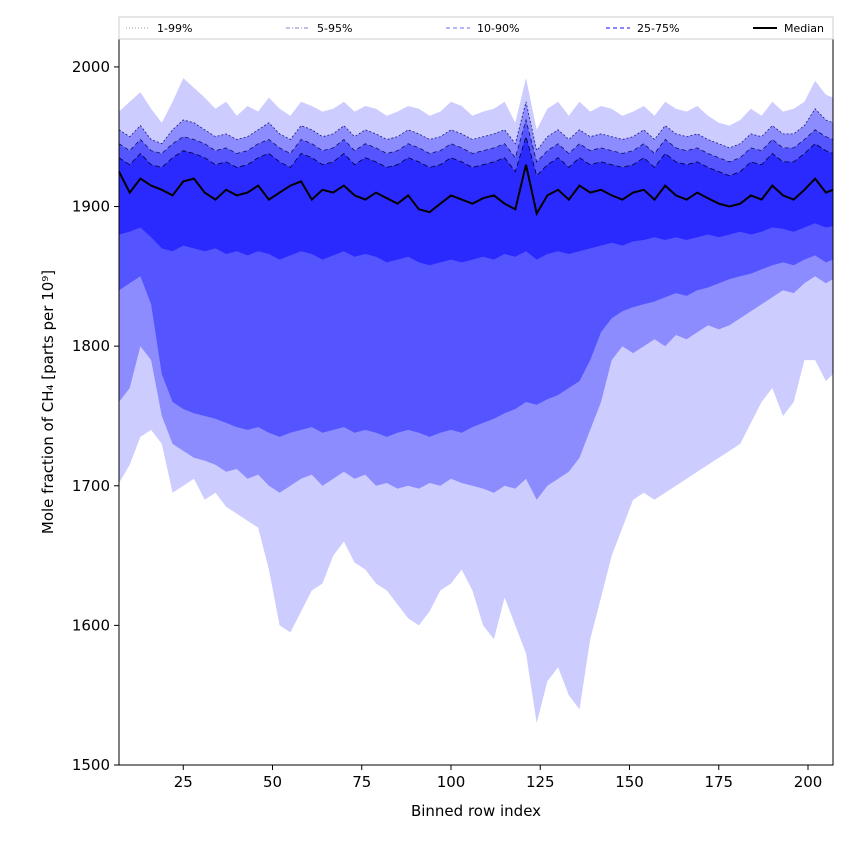 This screenshot has width=850, height=854. I want to click on y-tick-label: 1500, so click(91, 765).